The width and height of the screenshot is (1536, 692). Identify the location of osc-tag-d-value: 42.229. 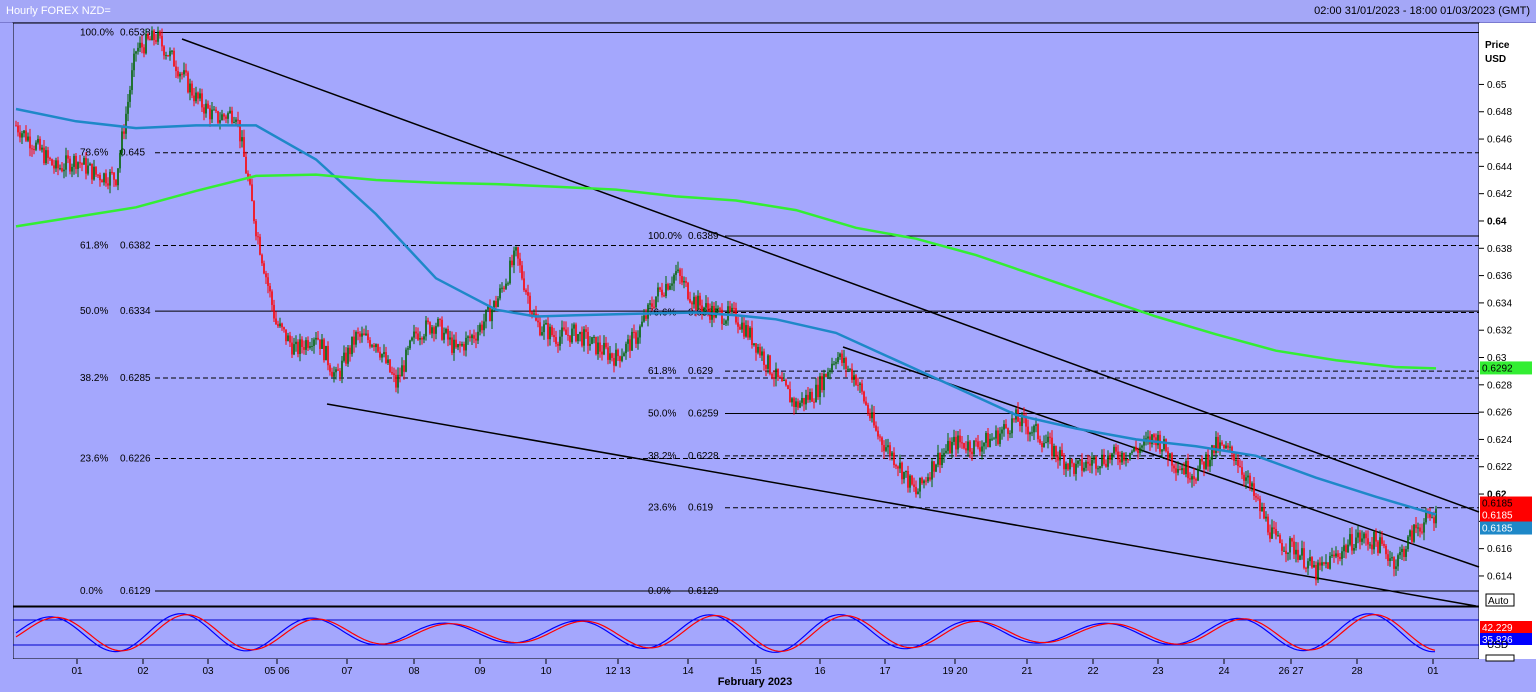
(1497, 628).